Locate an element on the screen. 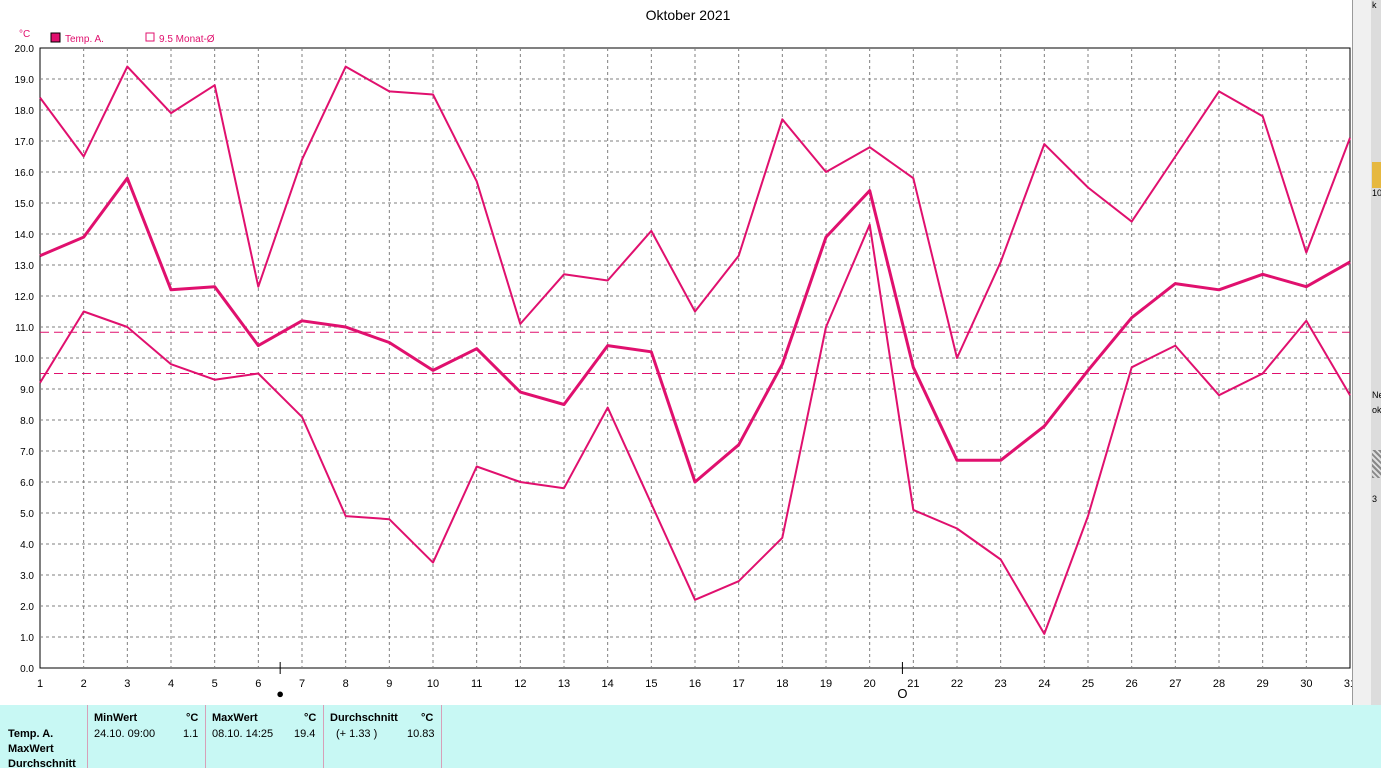  y-axis-unit: °C is located at coordinates (24, 34).